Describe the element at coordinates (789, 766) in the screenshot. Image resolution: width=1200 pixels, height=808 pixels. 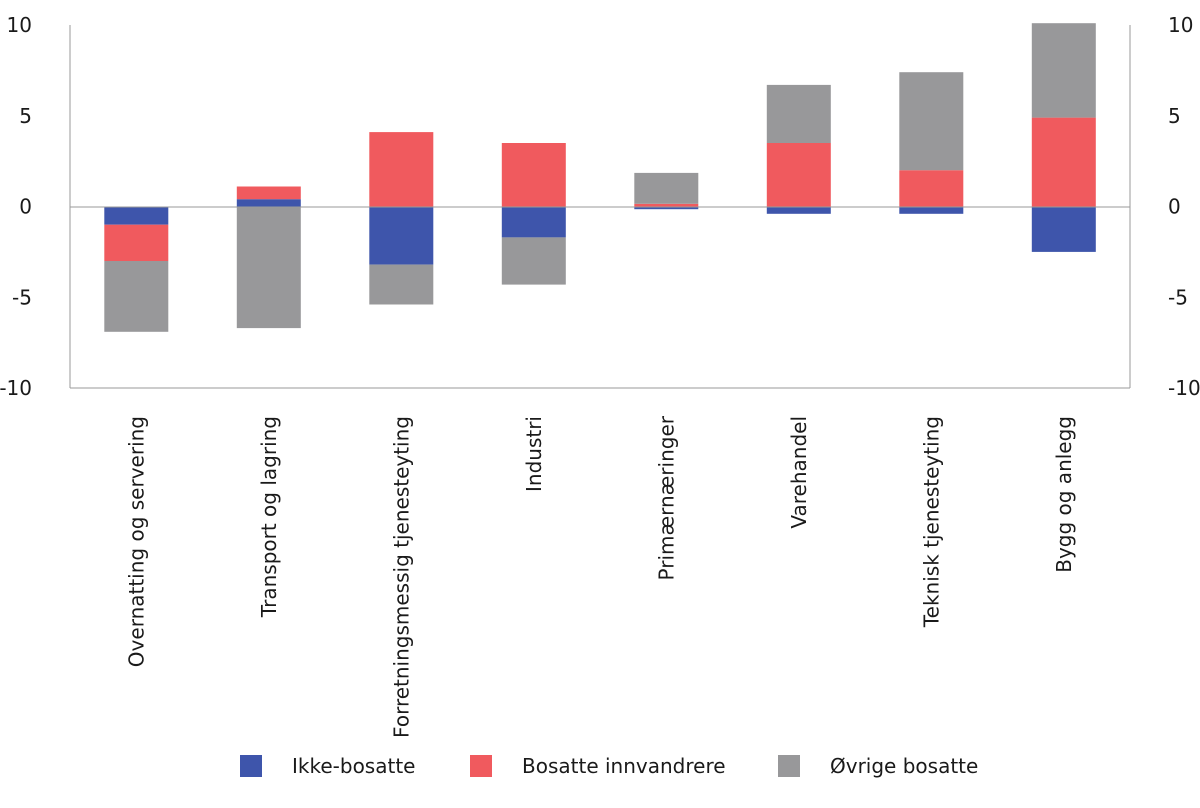
I see `legend-swatch-ovrige-bosatte` at that location.